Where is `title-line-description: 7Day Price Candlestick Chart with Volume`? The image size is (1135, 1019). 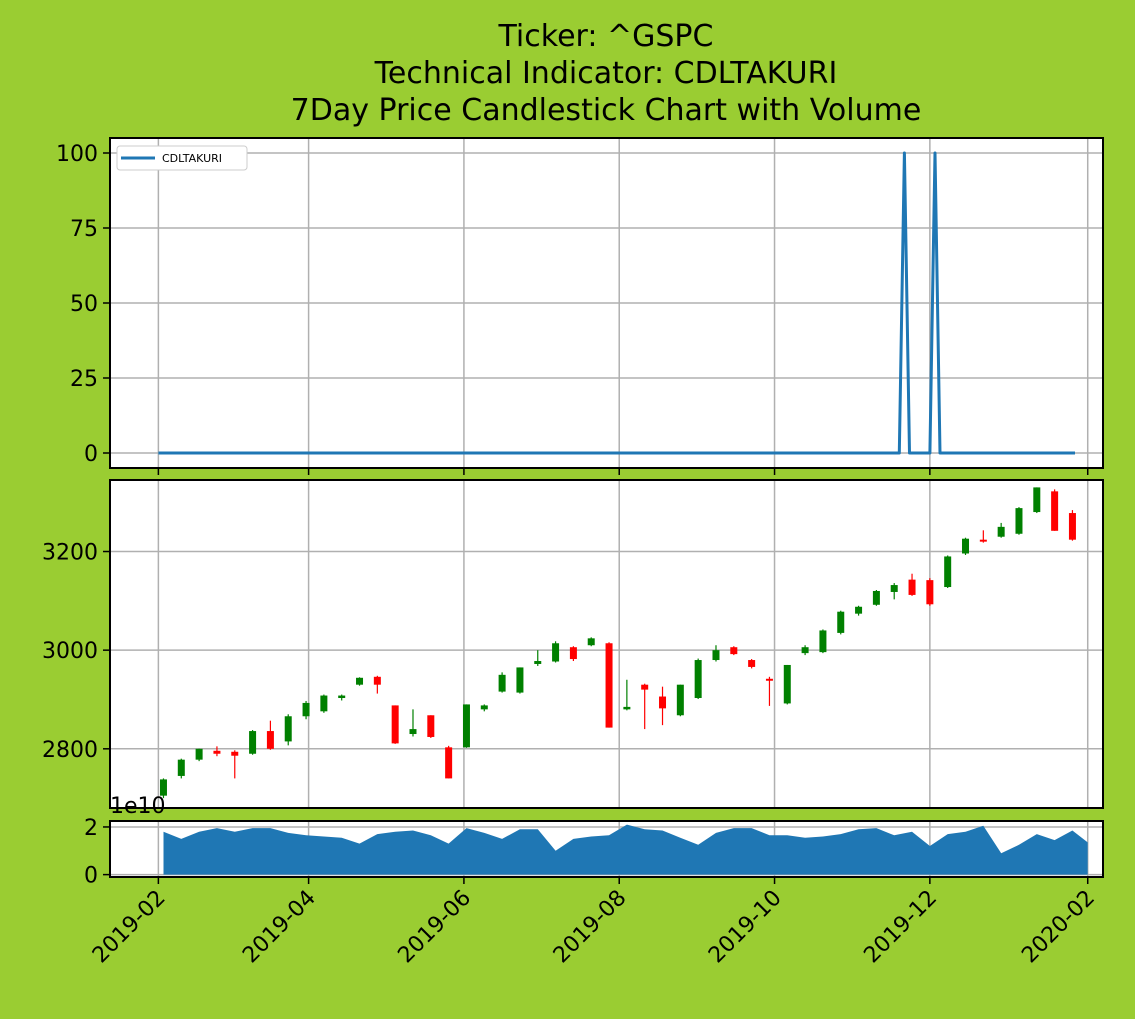
title-line-description: 7Day Price Candlestick Chart with Volume is located at coordinates (606, 110).